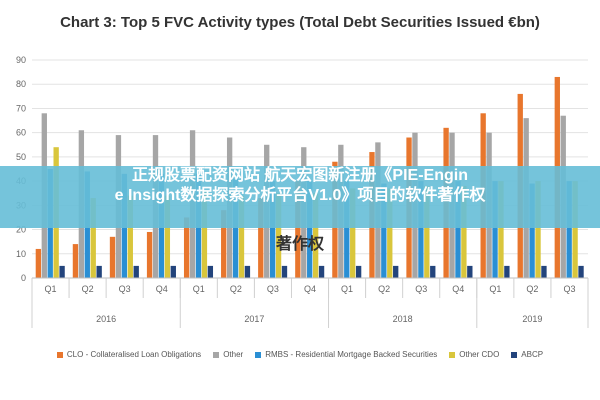 This screenshot has height=400, width=600. I want to click on y-tick-label: 90, so click(21, 60).